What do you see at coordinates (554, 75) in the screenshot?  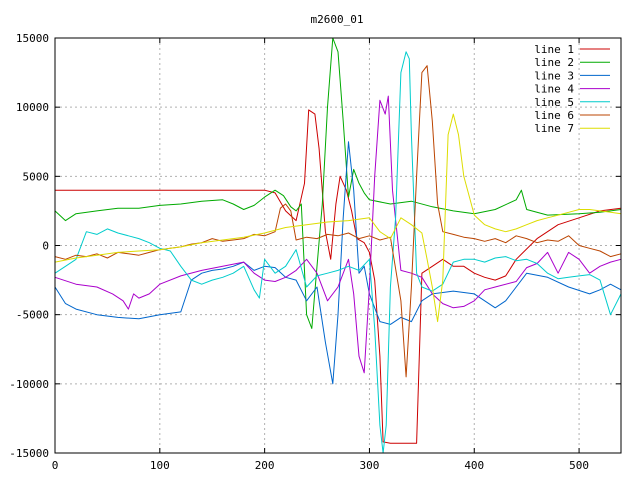 I see `legend-label-3: line 3` at bounding box center [554, 75].